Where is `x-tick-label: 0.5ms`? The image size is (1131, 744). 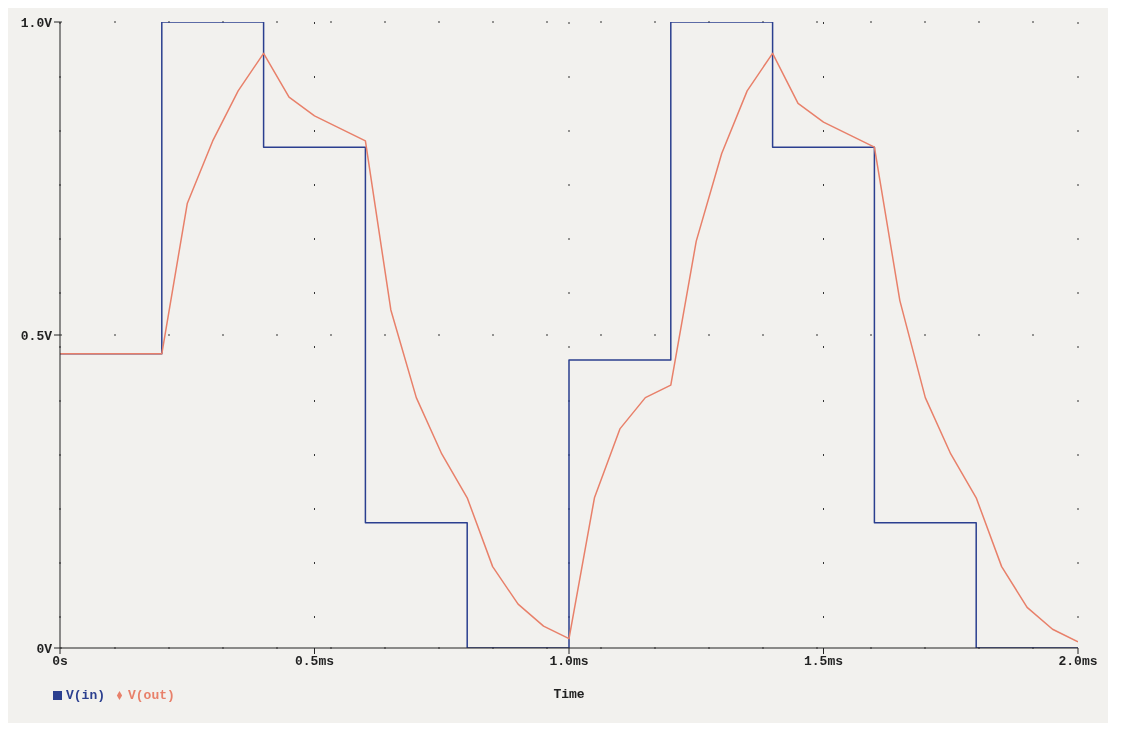
x-tick-label: 0.5ms is located at coordinates (314, 662).